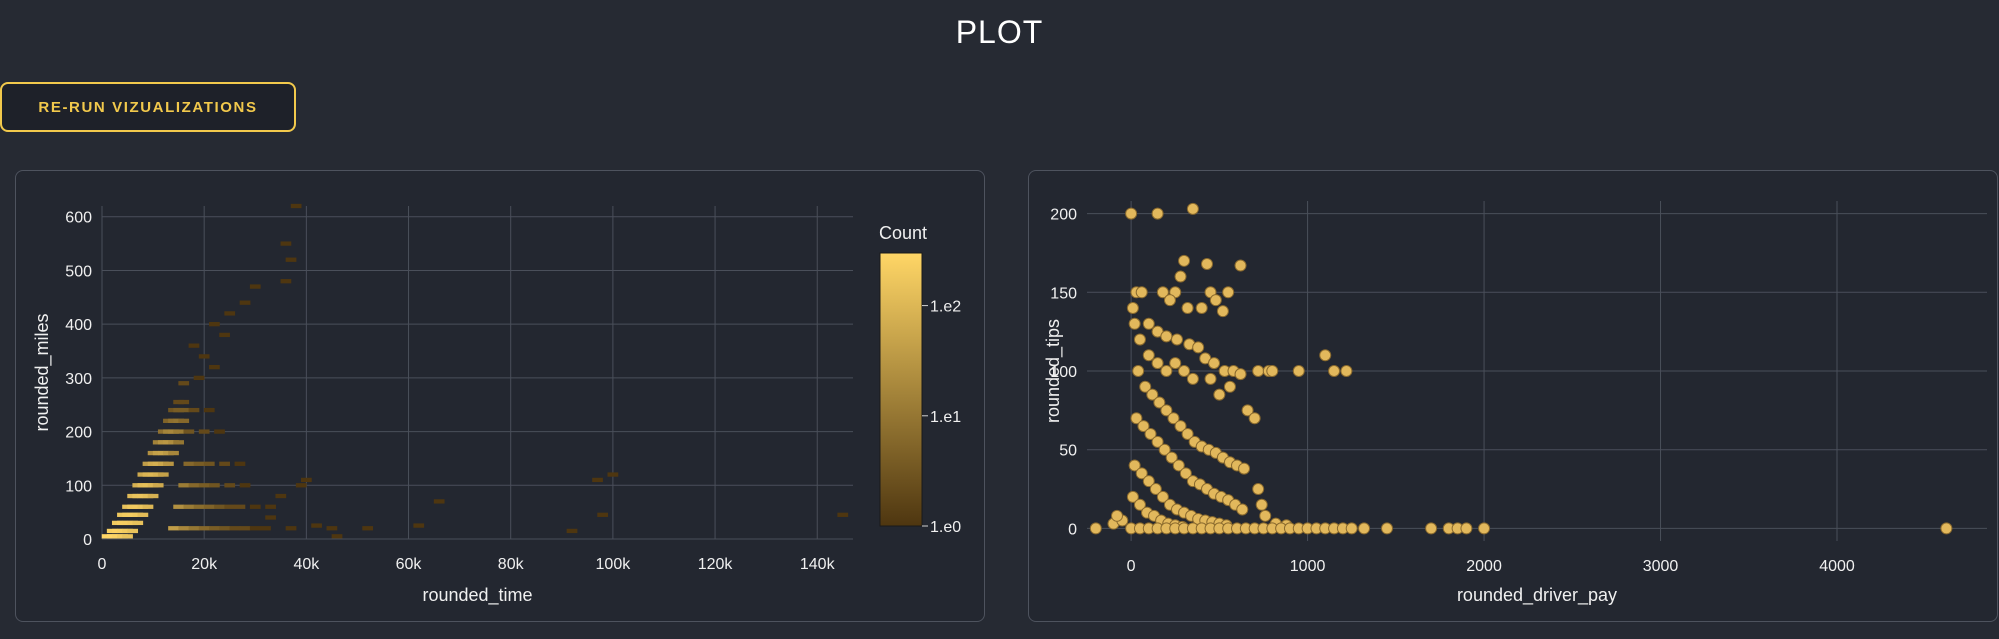  What do you see at coordinates (78, 271) in the screenshot?
I see `y-tick-label: 500` at bounding box center [78, 271].